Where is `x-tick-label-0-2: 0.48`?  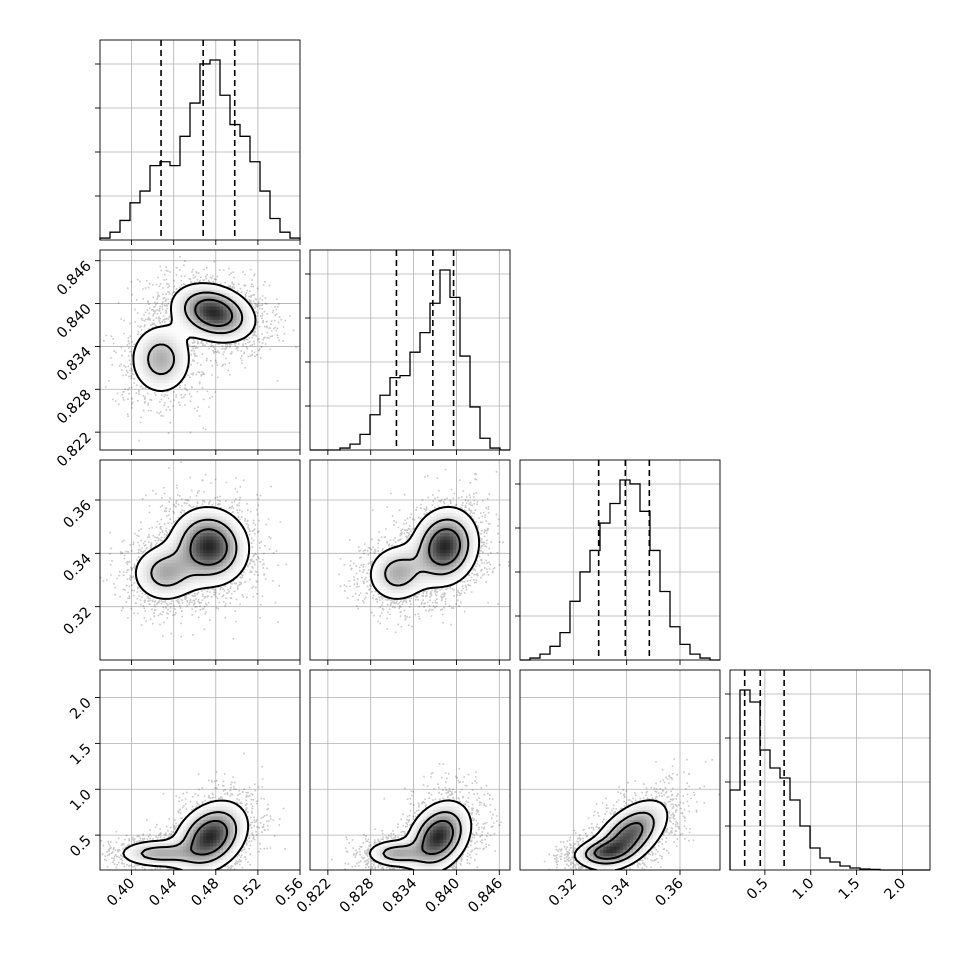
x-tick-label-0-2: 0.48 is located at coordinates (205, 893).